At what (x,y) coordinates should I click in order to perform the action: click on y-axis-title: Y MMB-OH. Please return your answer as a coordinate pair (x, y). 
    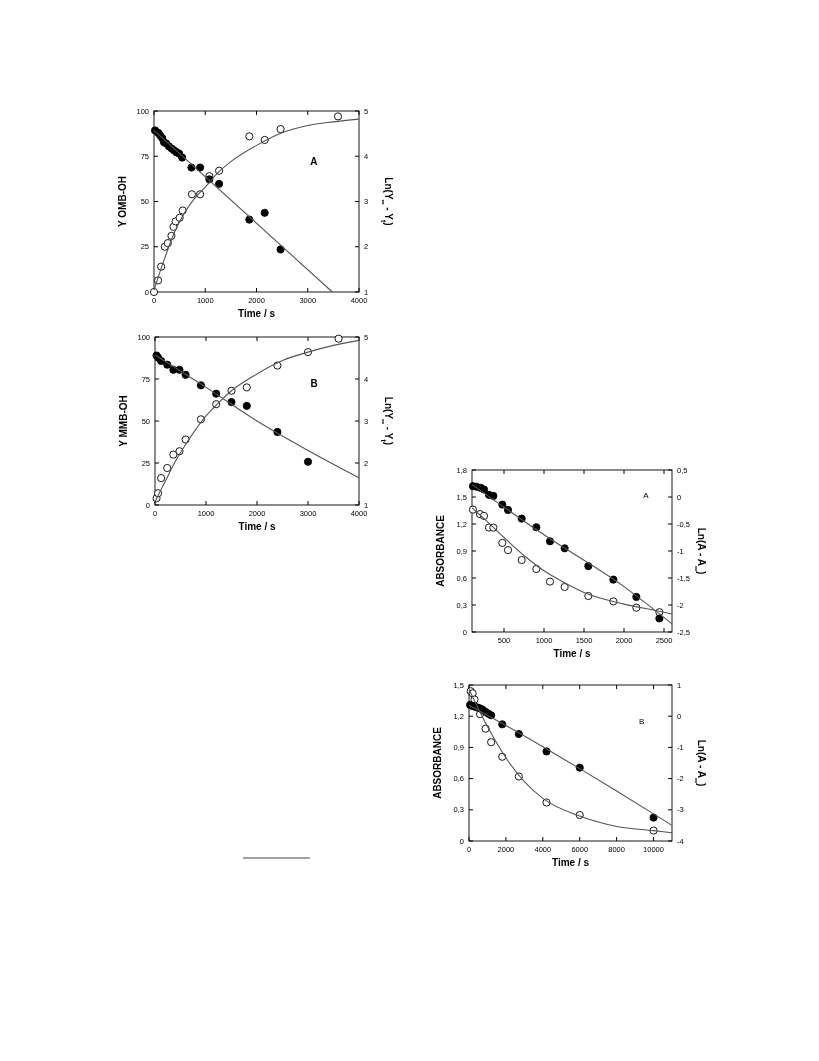
    Looking at the image, I should click on (123, 421).